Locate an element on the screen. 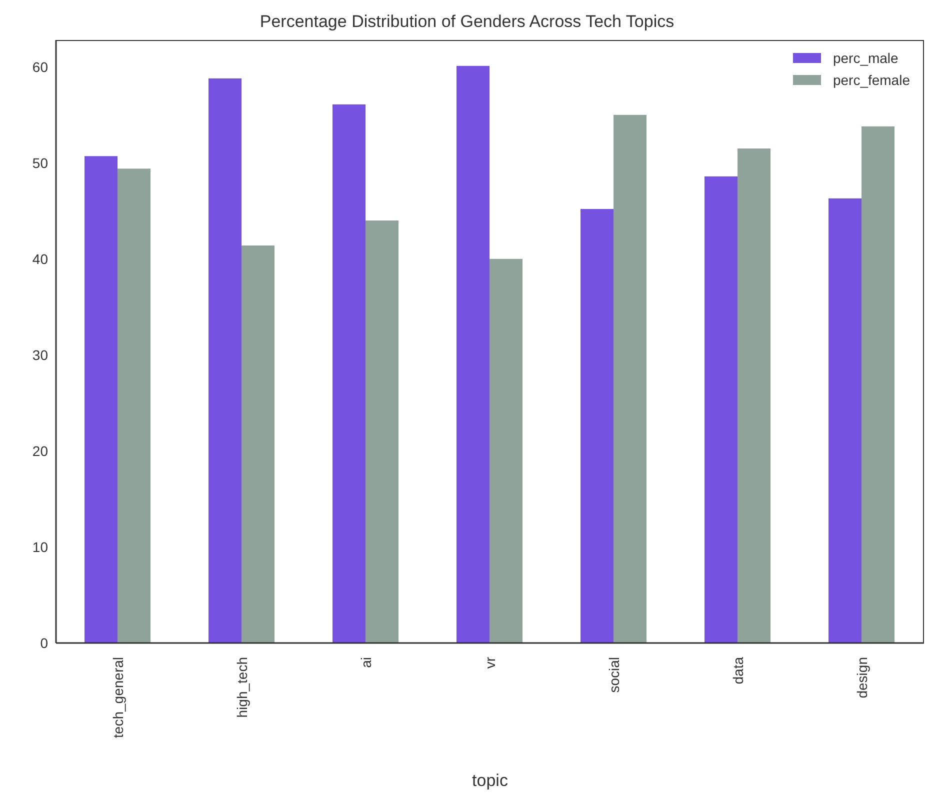  legend-label: perc_female is located at coordinates (871, 80).